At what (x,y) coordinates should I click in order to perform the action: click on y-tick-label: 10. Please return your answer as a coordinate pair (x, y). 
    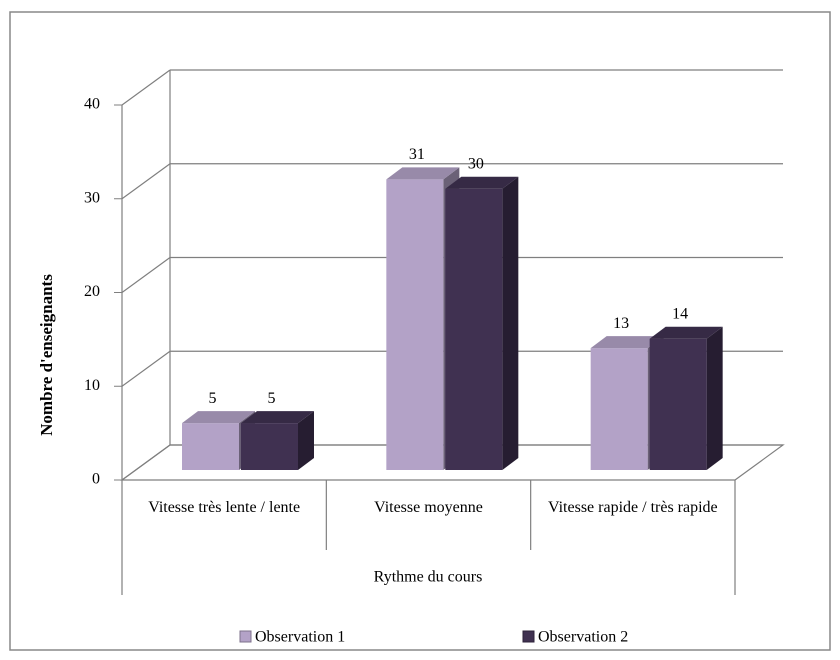
    Looking at the image, I should click on (92, 385).